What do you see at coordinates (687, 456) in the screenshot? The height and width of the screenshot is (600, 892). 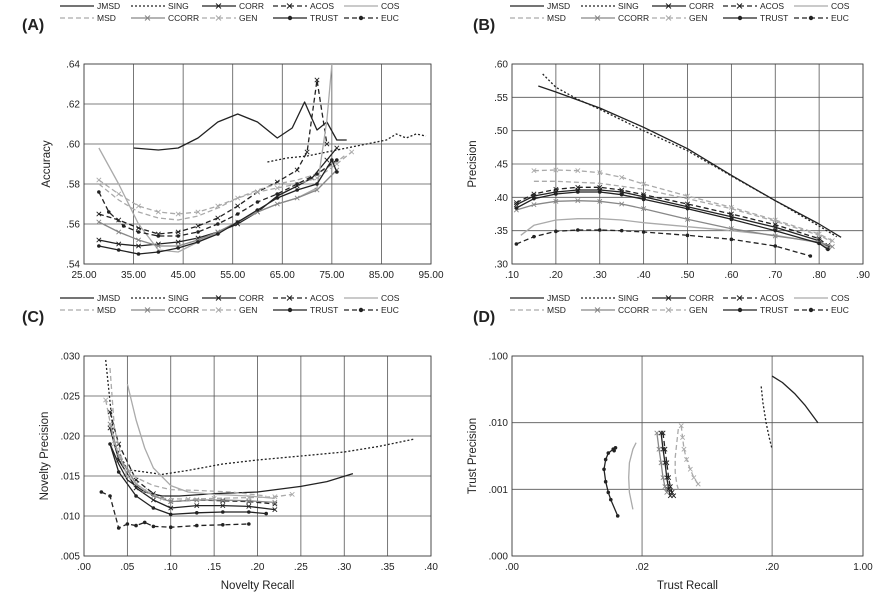 I see `gridlines` at bounding box center [687, 456].